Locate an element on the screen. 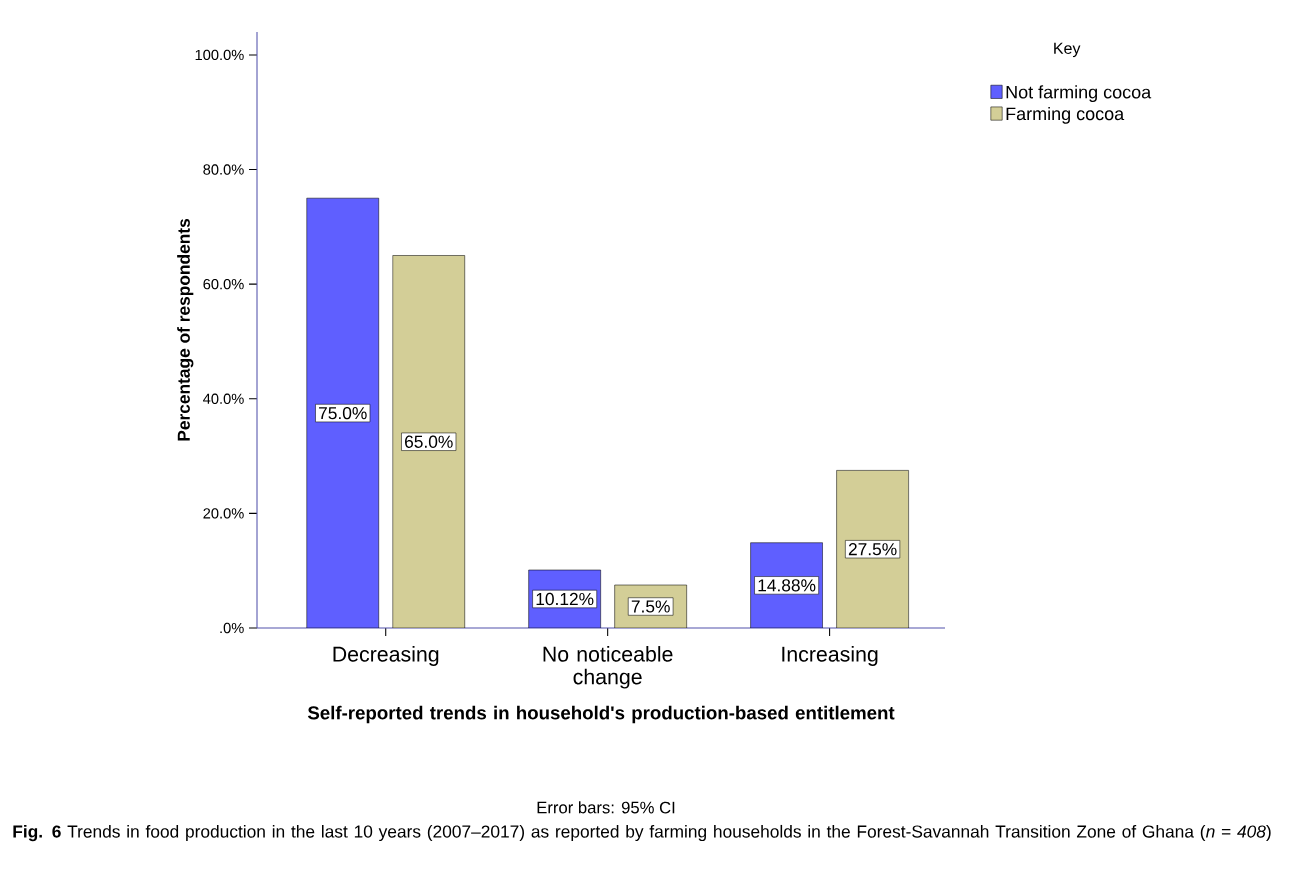  data-label: 65.0% is located at coordinates (429, 441).